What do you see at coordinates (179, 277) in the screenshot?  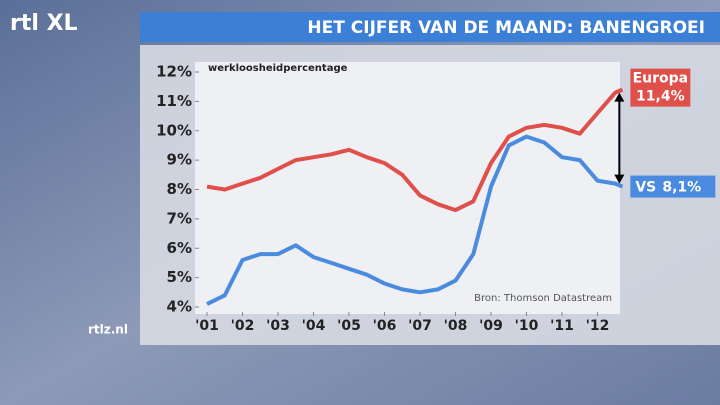 I see `y-tick-label: 5%` at bounding box center [179, 277].